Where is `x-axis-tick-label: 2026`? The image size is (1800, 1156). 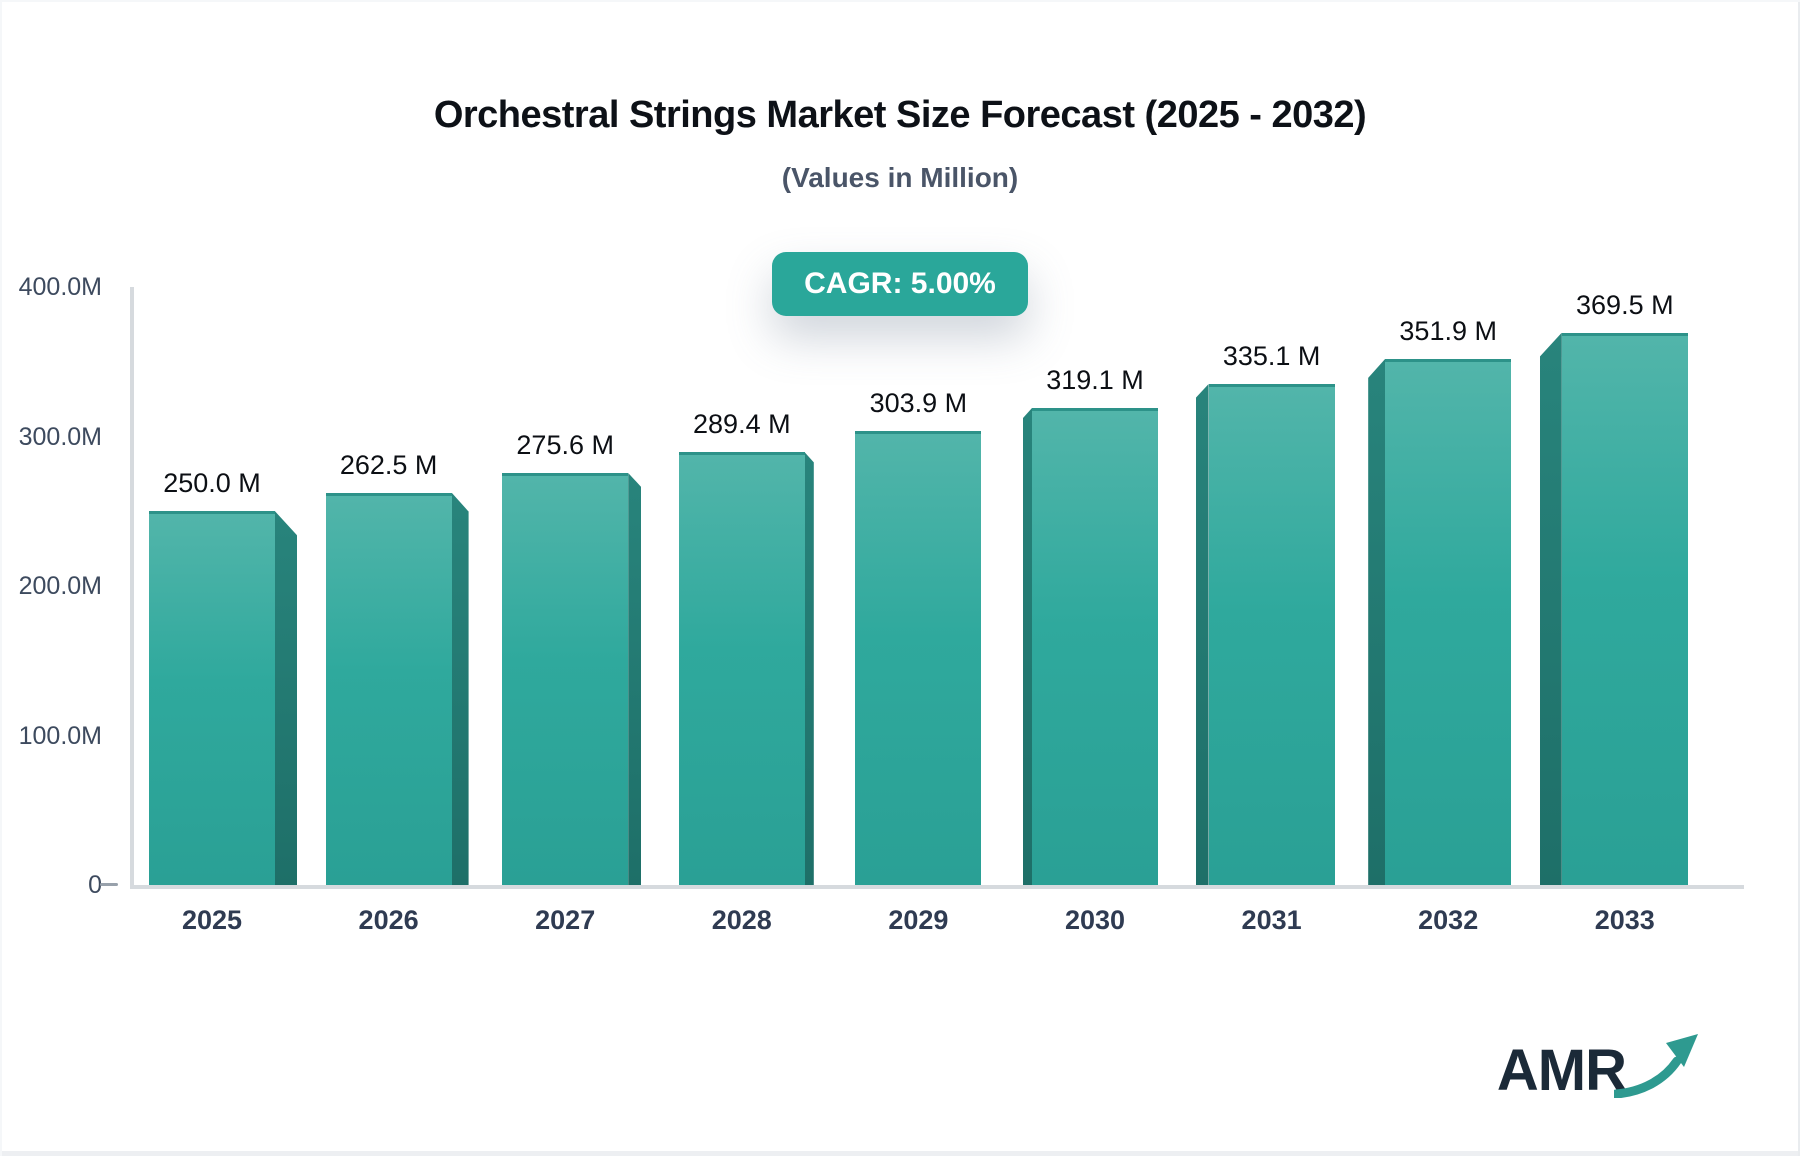 x-axis-tick-label: 2026 is located at coordinates (388, 920).